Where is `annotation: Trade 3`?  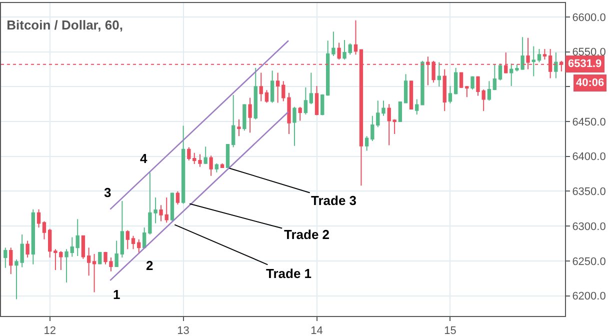 annotation: Trade 3 is located at coordinates (334, 200).